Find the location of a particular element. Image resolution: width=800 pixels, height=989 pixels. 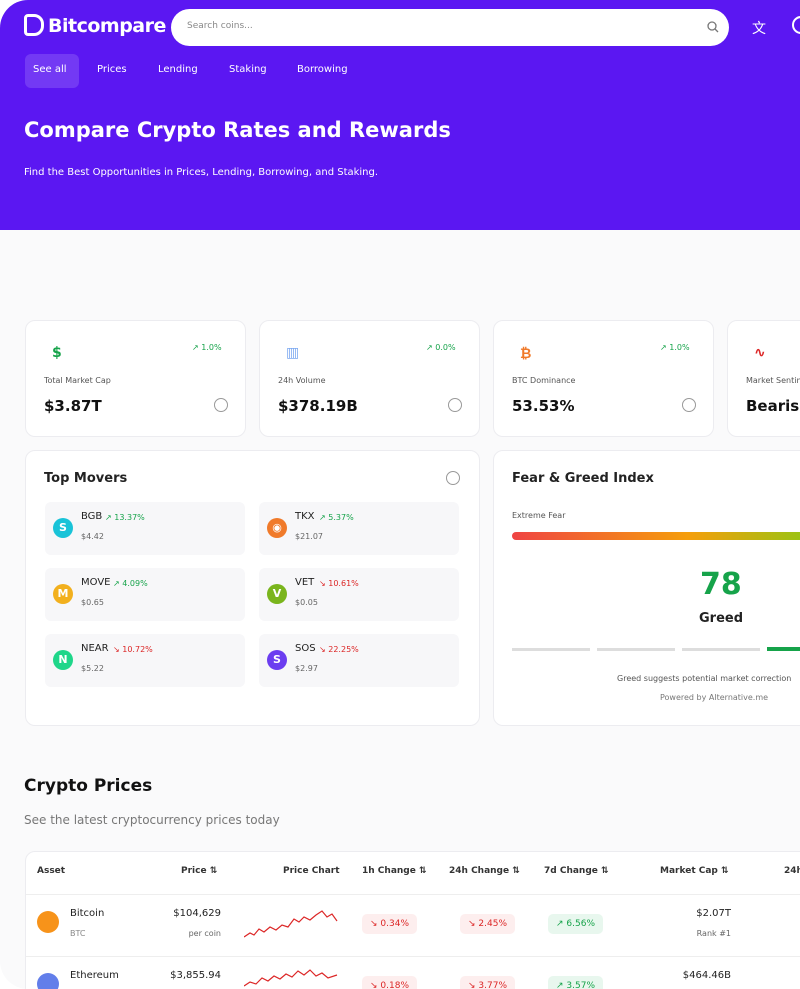

nav-link: Borrowing is located at coordinates (322, 69).